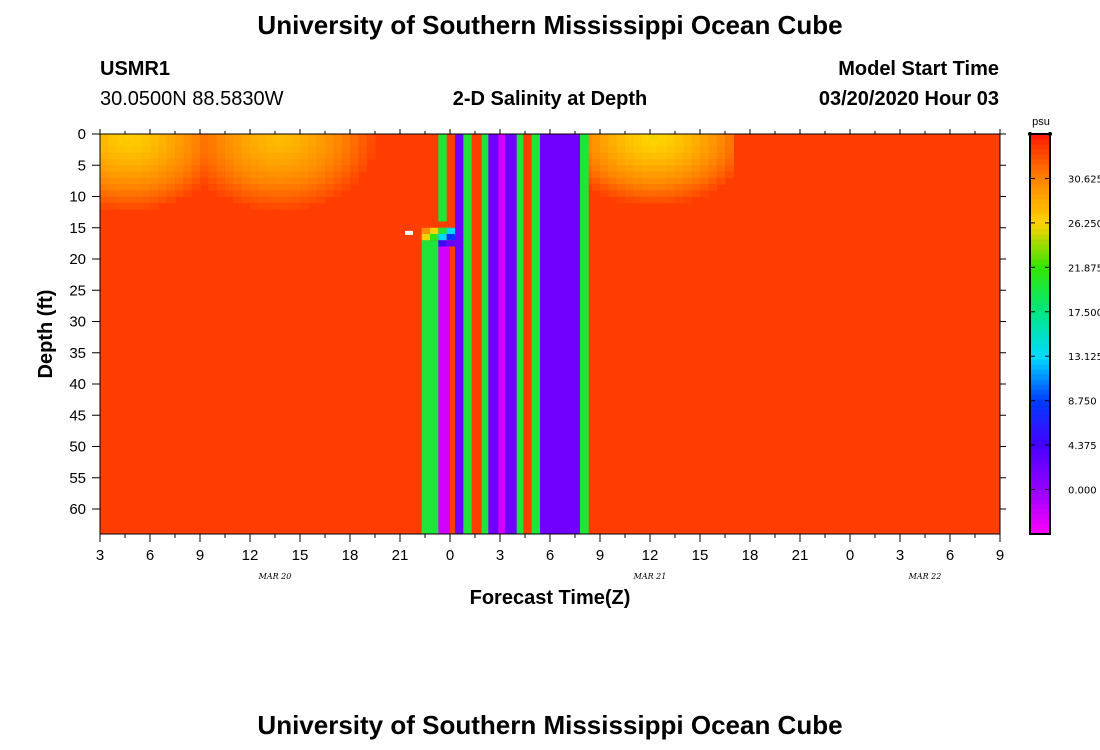 Image resolution: width=1100 pixels, height=750 pixels. I want to click on x-tick-label: 6, so click(150, 555).